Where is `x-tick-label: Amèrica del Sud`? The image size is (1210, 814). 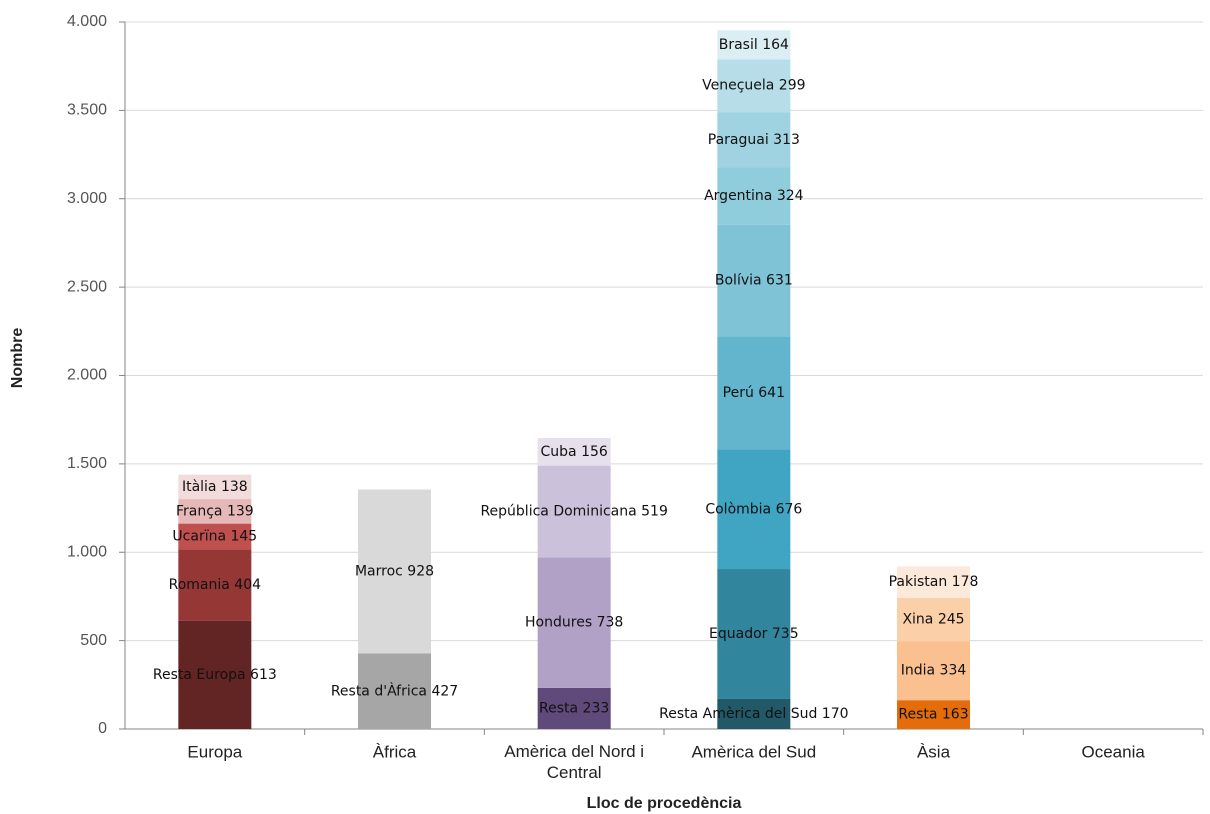 x-tick-label: Amèrica del Sud is located at coordinates (753, 751).